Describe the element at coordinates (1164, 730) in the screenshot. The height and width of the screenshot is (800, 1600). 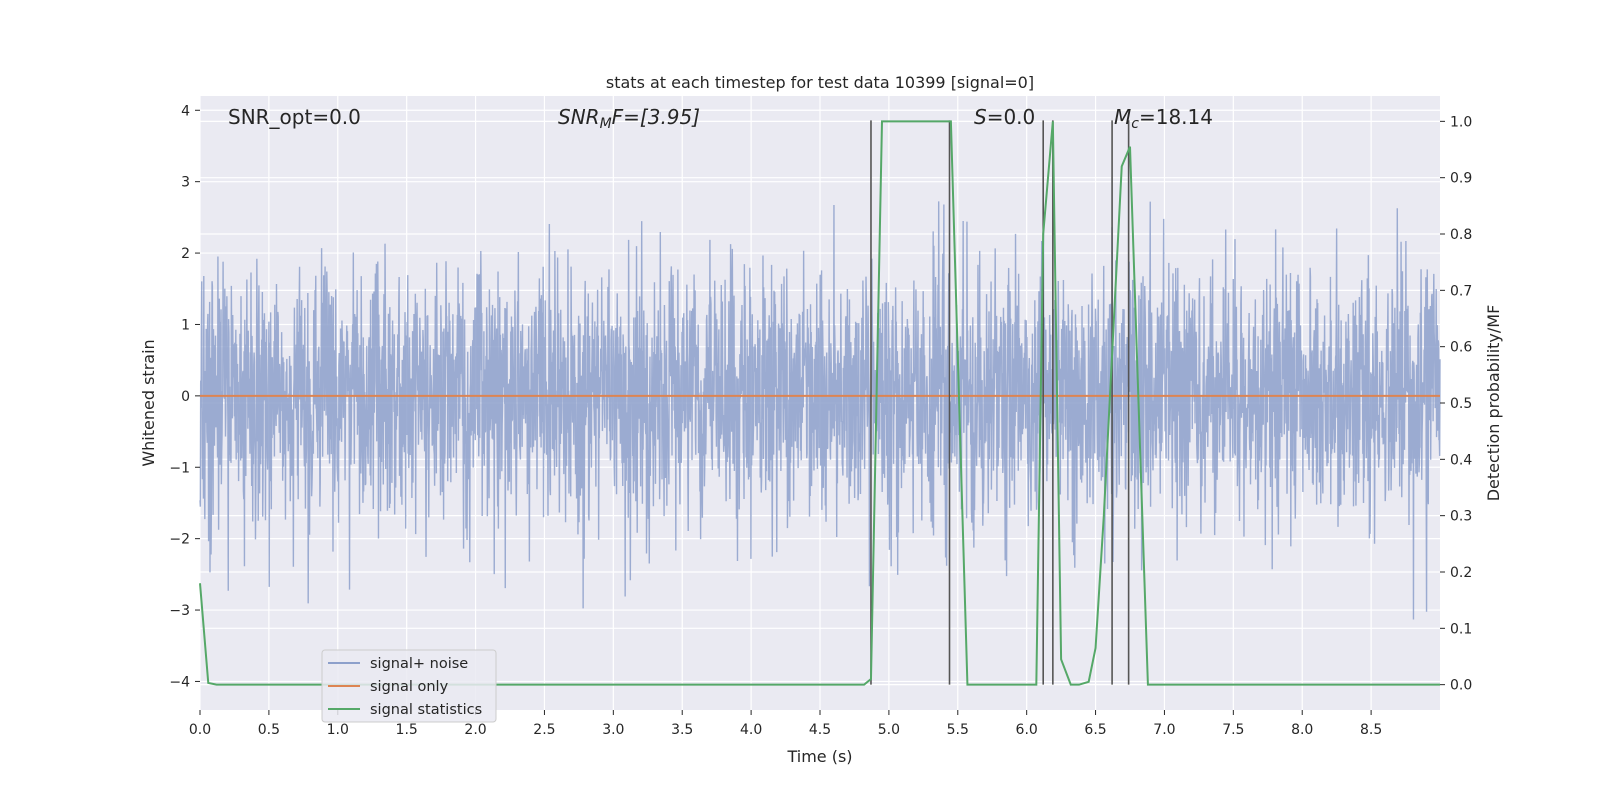
I see `x-tick-label: 7.0` at that location.